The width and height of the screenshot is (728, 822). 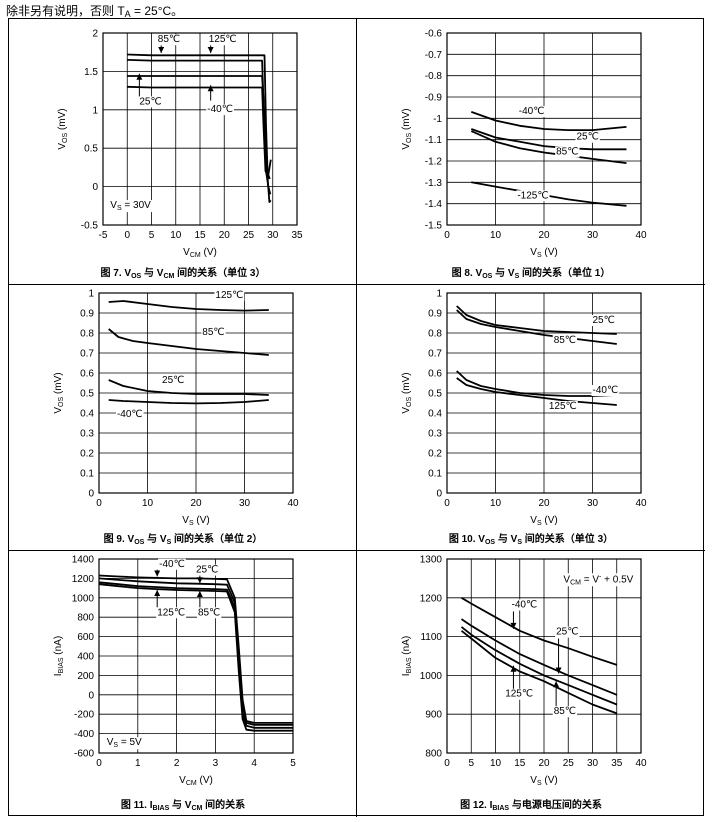 What do you see at coordinates (130, 206) in the screenshot?
I see `annotation-label: VS = 30V` at bounding box center [130, 206].